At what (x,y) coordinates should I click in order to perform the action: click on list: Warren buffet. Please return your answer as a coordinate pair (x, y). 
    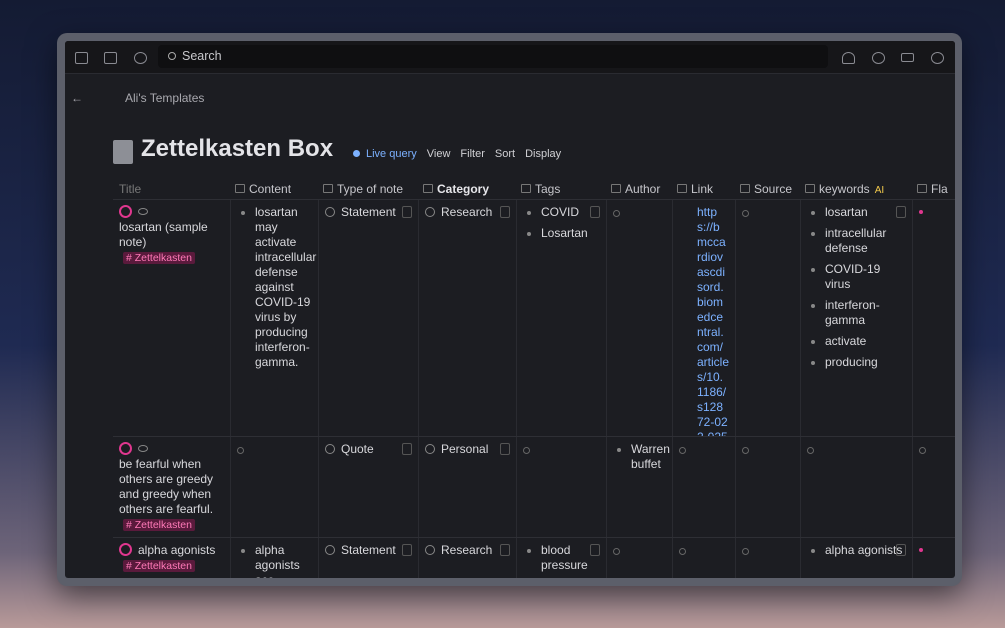
    Looking at the image, I should click on (641, 457).